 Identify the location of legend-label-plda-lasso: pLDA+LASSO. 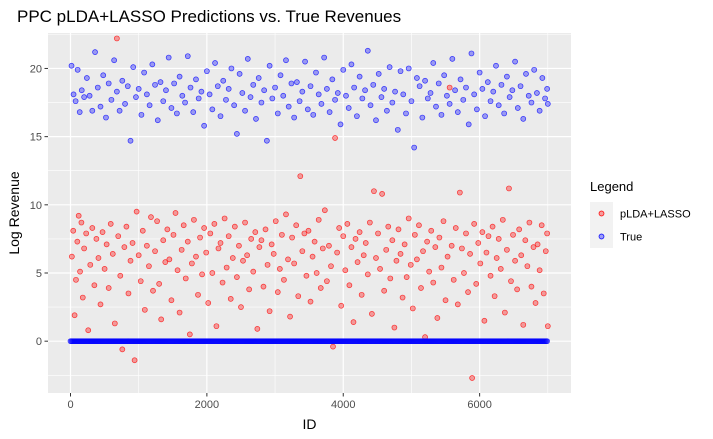
(655, 215).